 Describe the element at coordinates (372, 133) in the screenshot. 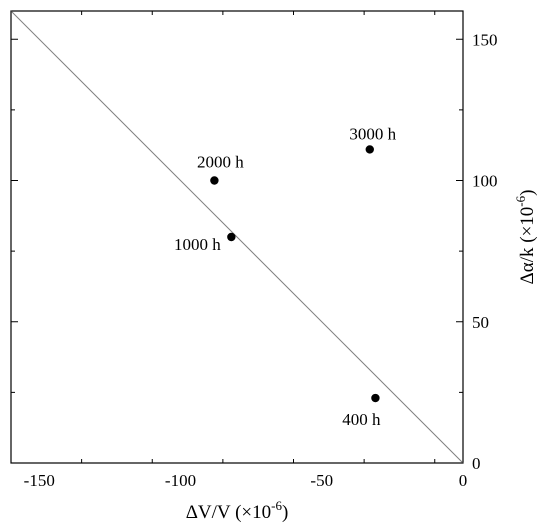

I see `point-label: 3000 h` at that location.